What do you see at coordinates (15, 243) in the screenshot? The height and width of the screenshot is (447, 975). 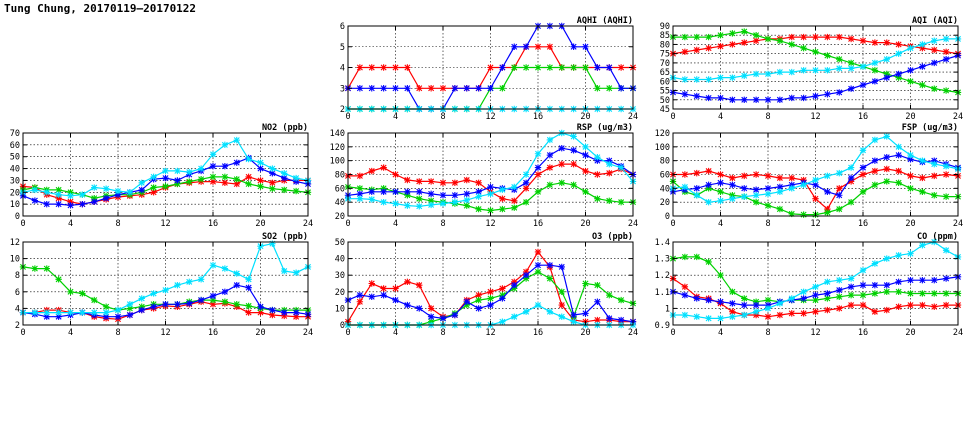 I see `y-tick-label: 12` at bounding box center [15, 243].